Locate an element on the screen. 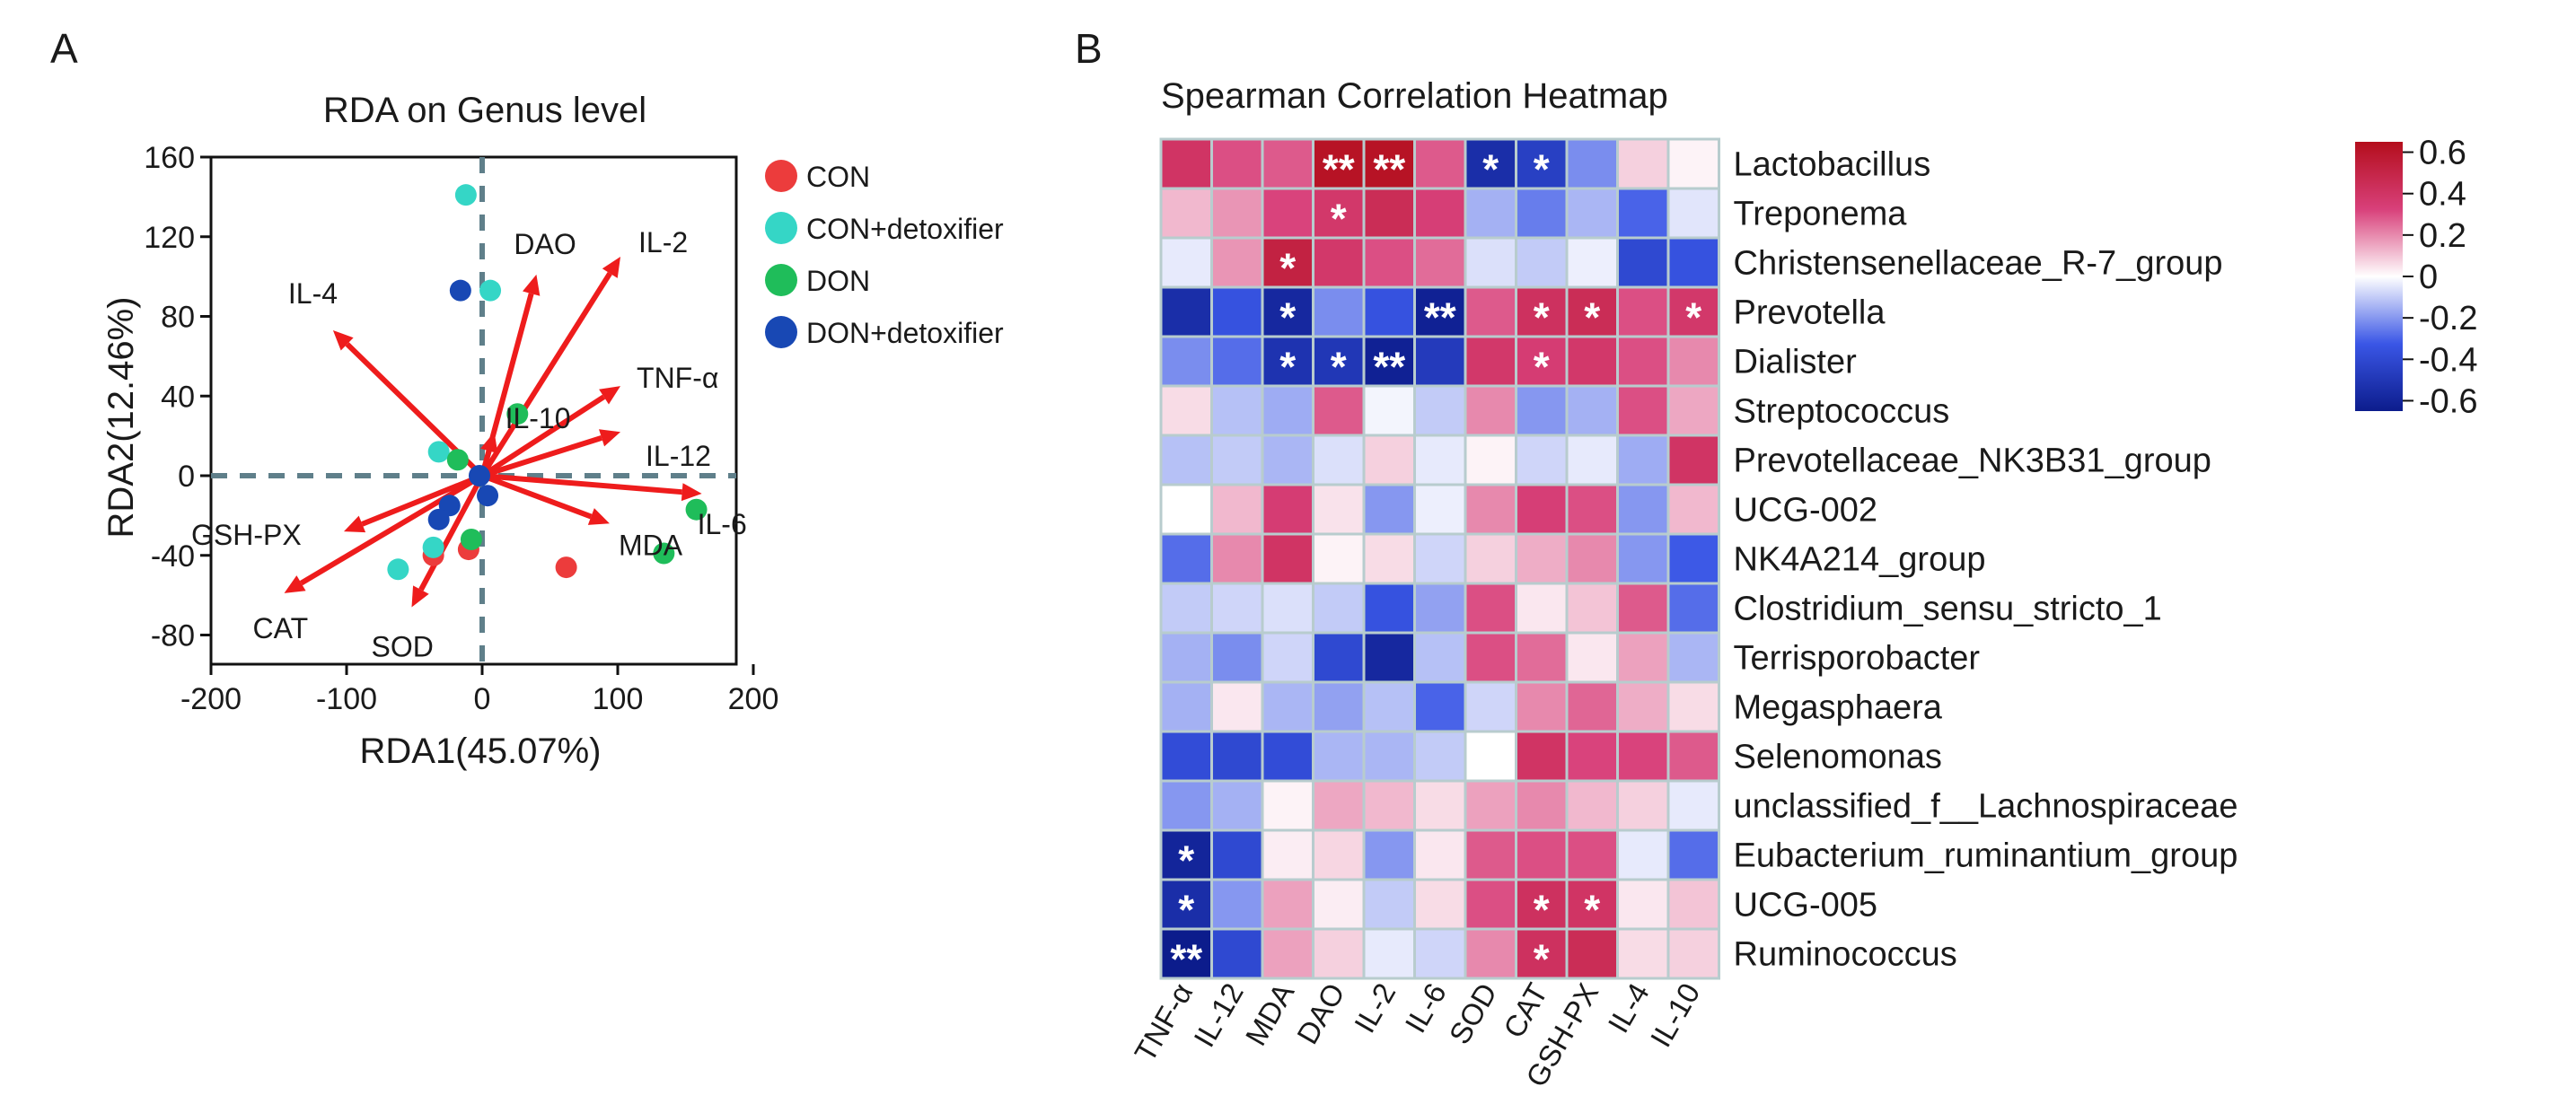 The height and width of the screenshot is (1104, 2576). legend-label: DON is located at coordinates (838, 281).